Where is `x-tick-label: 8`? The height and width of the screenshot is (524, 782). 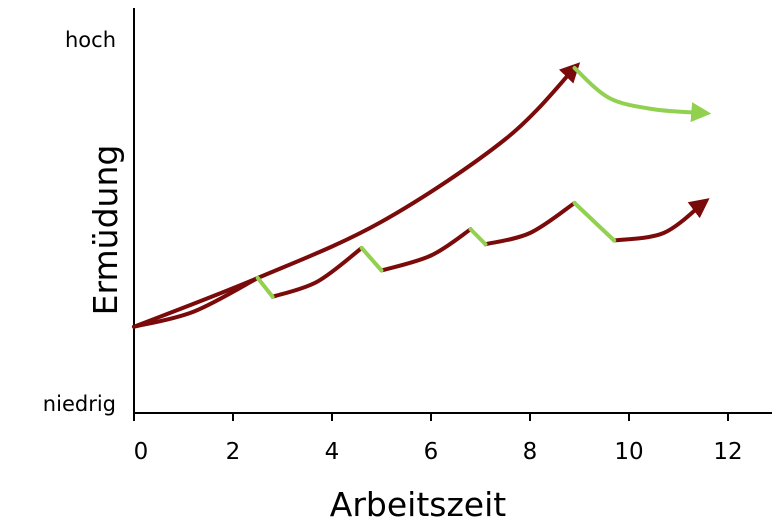 x-tick-label: 8 is located at coordinates (530, 452).